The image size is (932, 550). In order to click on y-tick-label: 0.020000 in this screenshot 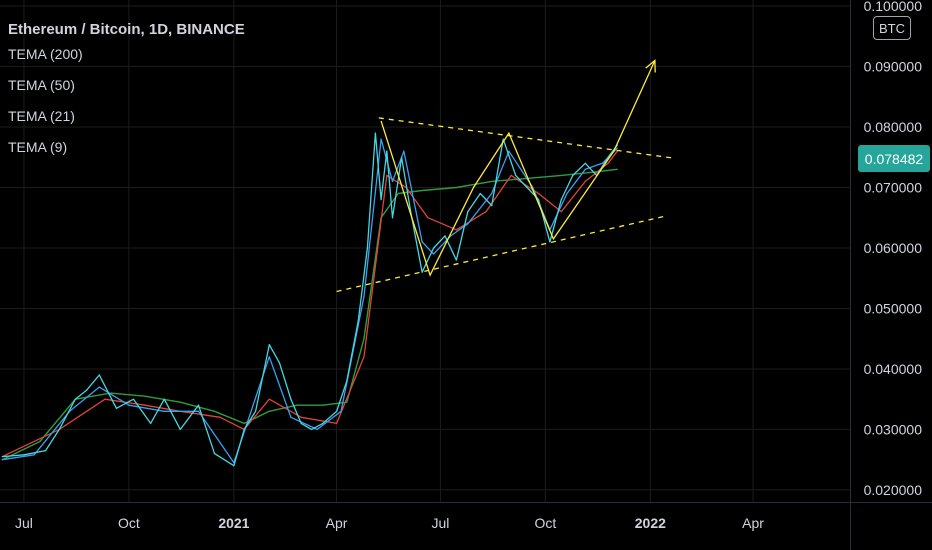, I will do `click(893, 490)`.